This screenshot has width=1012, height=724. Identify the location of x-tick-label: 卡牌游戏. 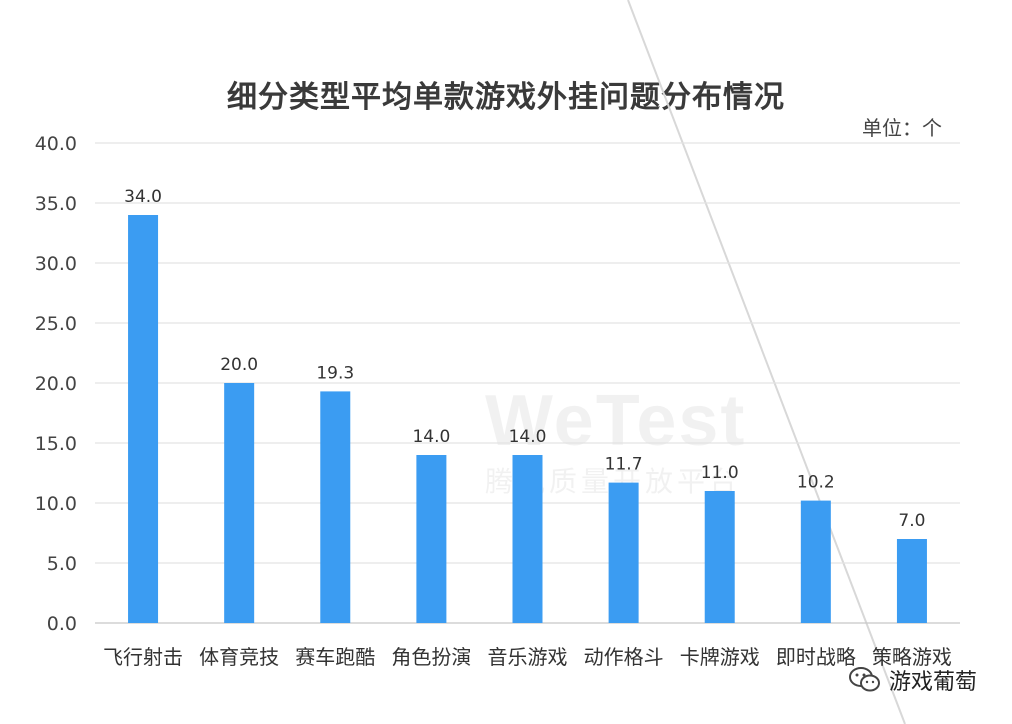
(720, 657).